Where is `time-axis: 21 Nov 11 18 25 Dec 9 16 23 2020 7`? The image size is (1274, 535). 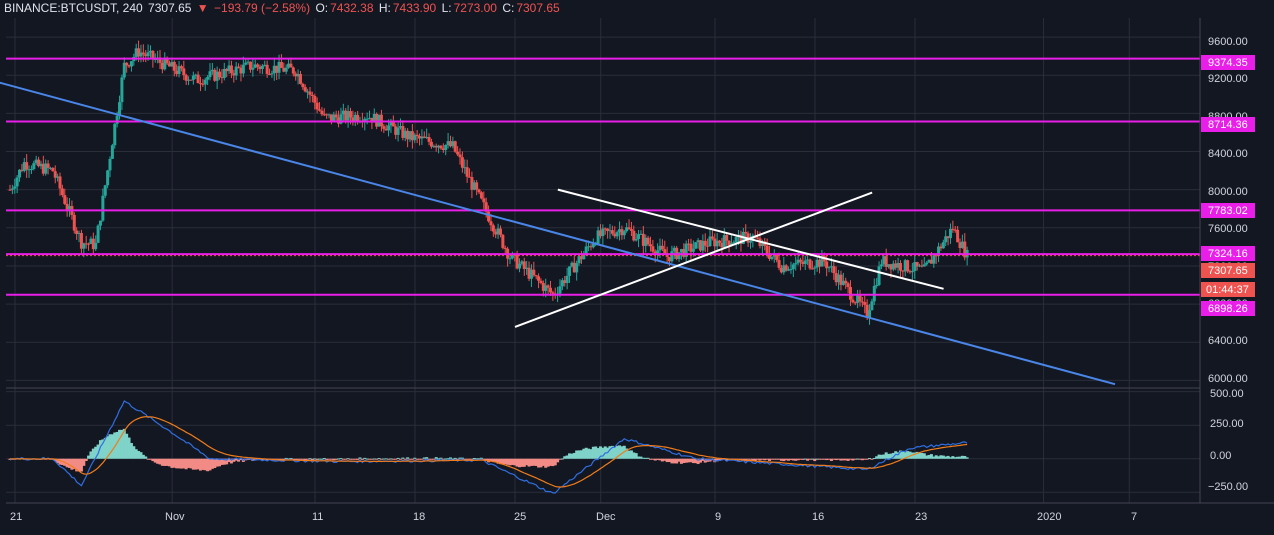 time-axis: 21 Nov 11 18 25 Dec 9 16 23 2020 7 is located at coordinates (573, 517).